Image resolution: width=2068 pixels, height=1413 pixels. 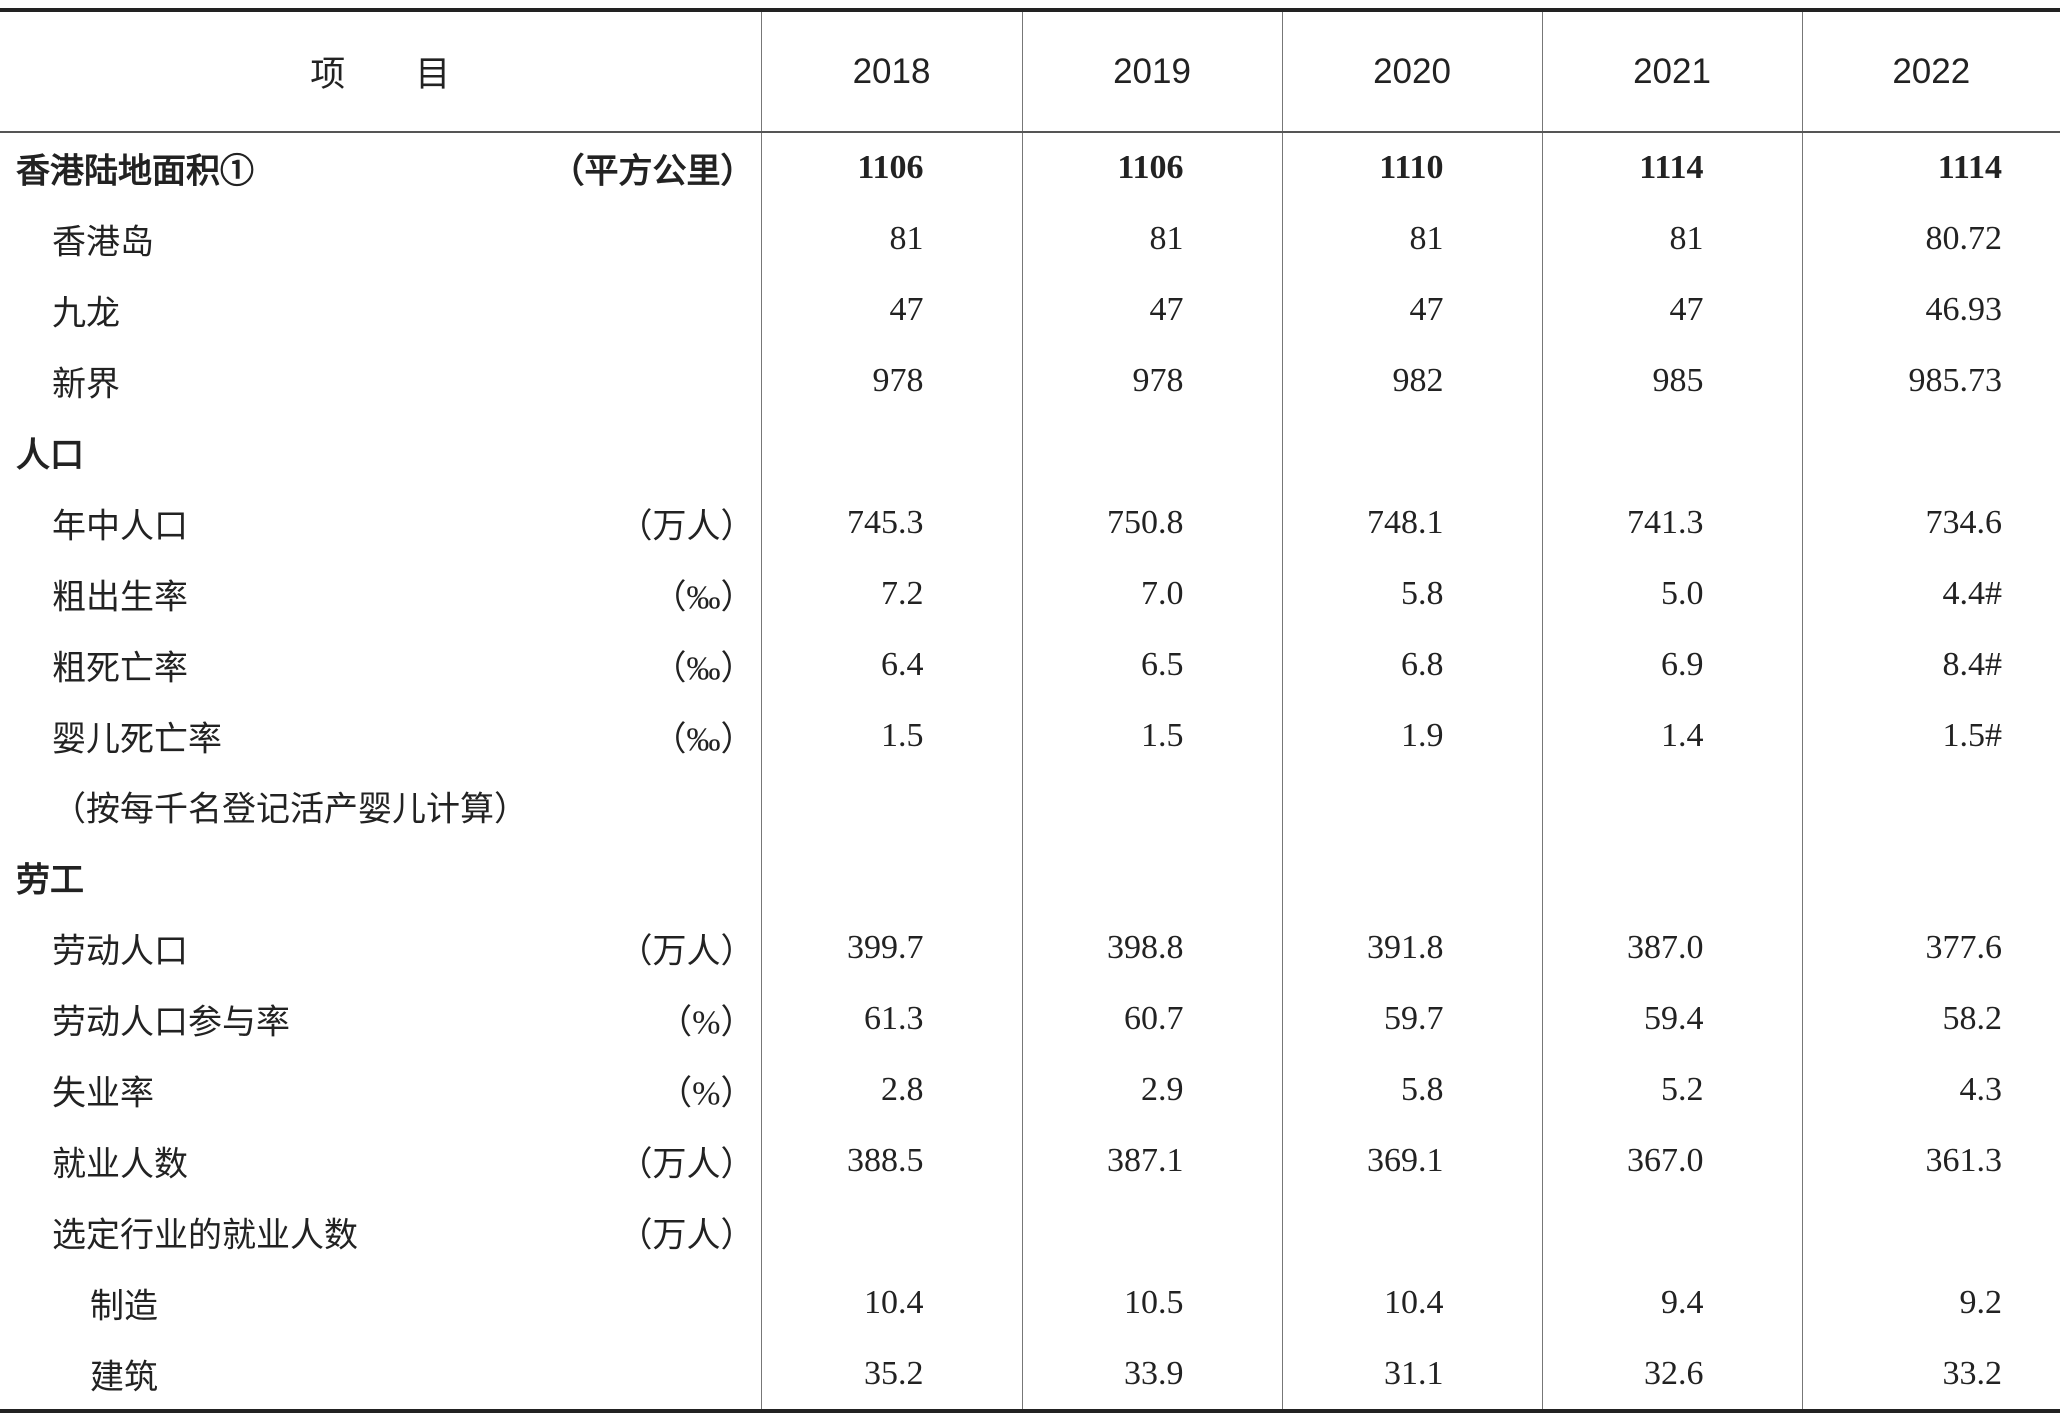 I want to click on row-label-cell: 香港岛, so click(x=380, y=239).